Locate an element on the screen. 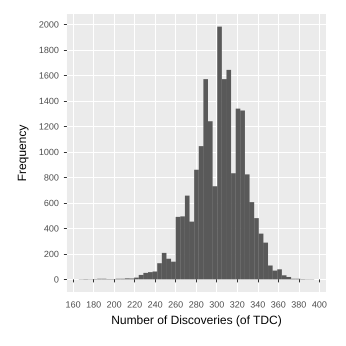  x-tick-label: 300 is located at coordinates (216, 305).